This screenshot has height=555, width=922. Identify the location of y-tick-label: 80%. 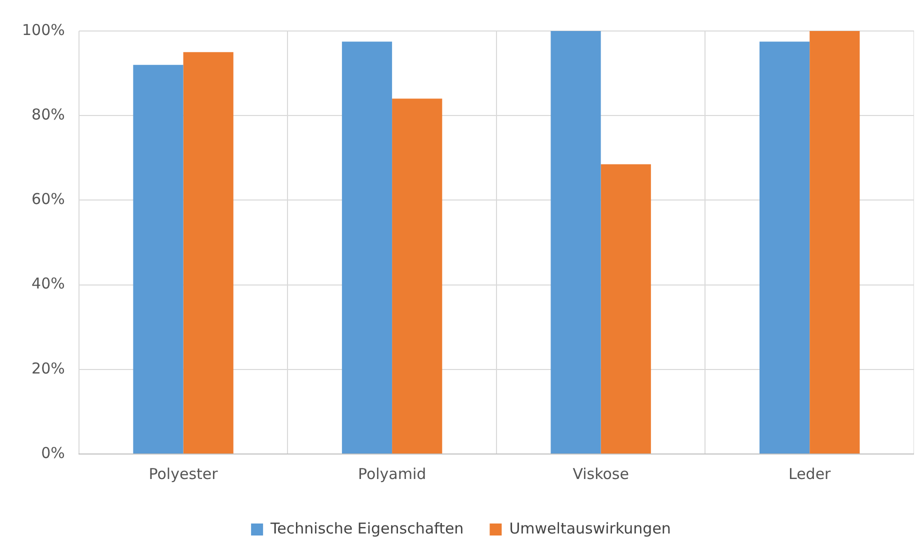
(48, 114).